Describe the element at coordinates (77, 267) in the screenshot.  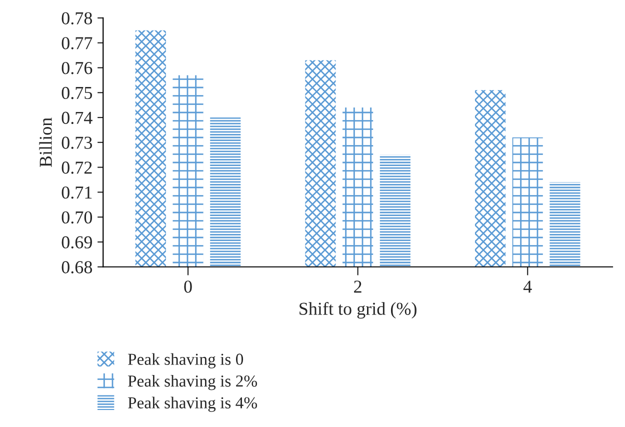
I see `y-tick-label: 0.68` at that location.